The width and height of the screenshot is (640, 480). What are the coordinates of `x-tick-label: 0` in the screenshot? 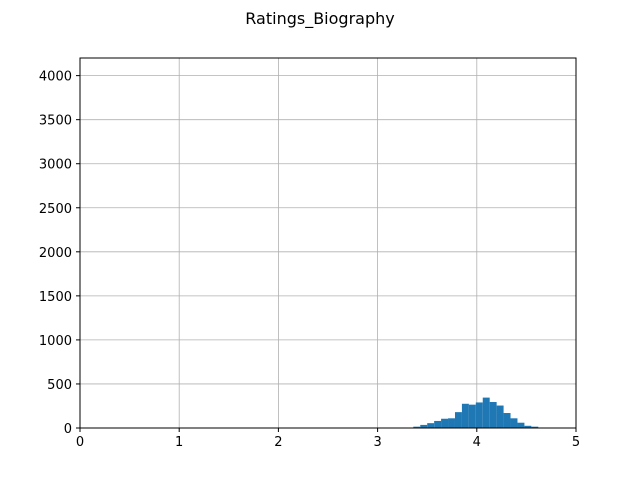 It's located at (80, 442).